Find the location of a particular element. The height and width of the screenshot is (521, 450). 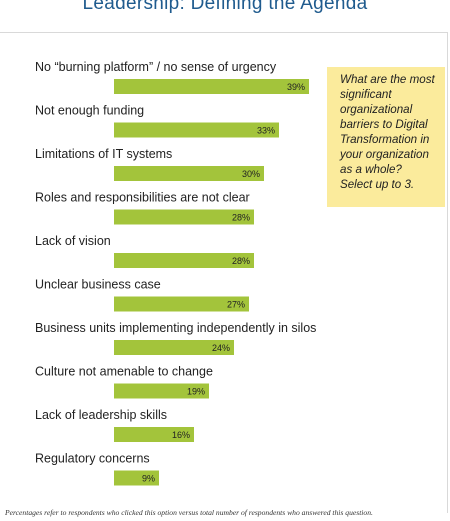

chart-title: Leadership: Defining the Agenda is located at coordinates (225, 7).